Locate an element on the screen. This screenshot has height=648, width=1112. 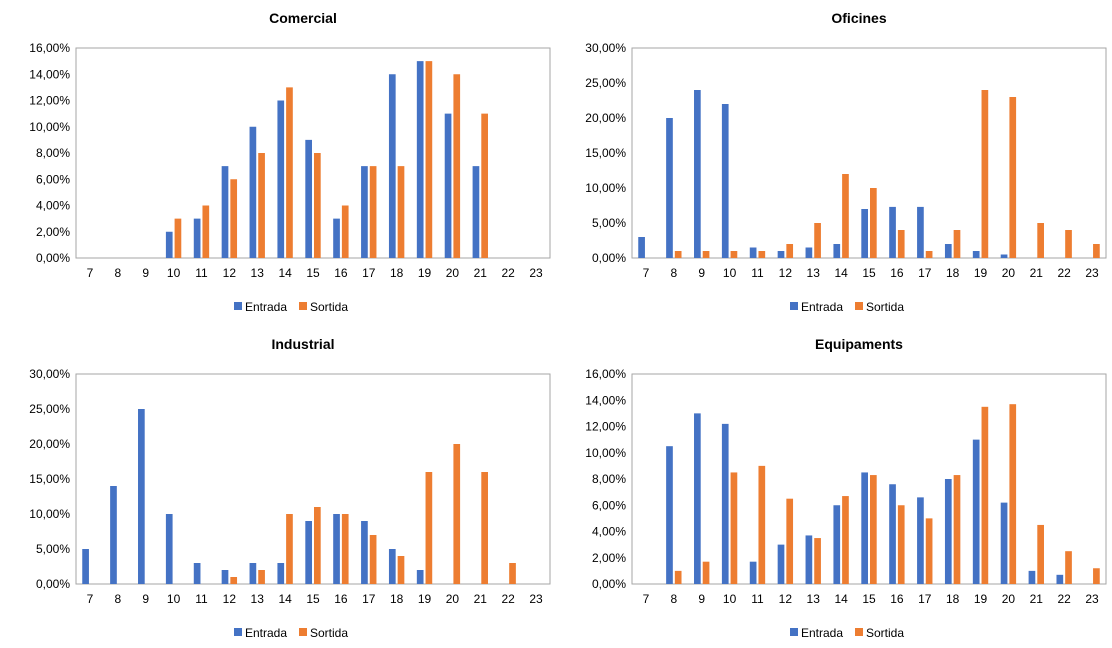
y-tick-label: 20,00% is located at coordinates (49, 444).